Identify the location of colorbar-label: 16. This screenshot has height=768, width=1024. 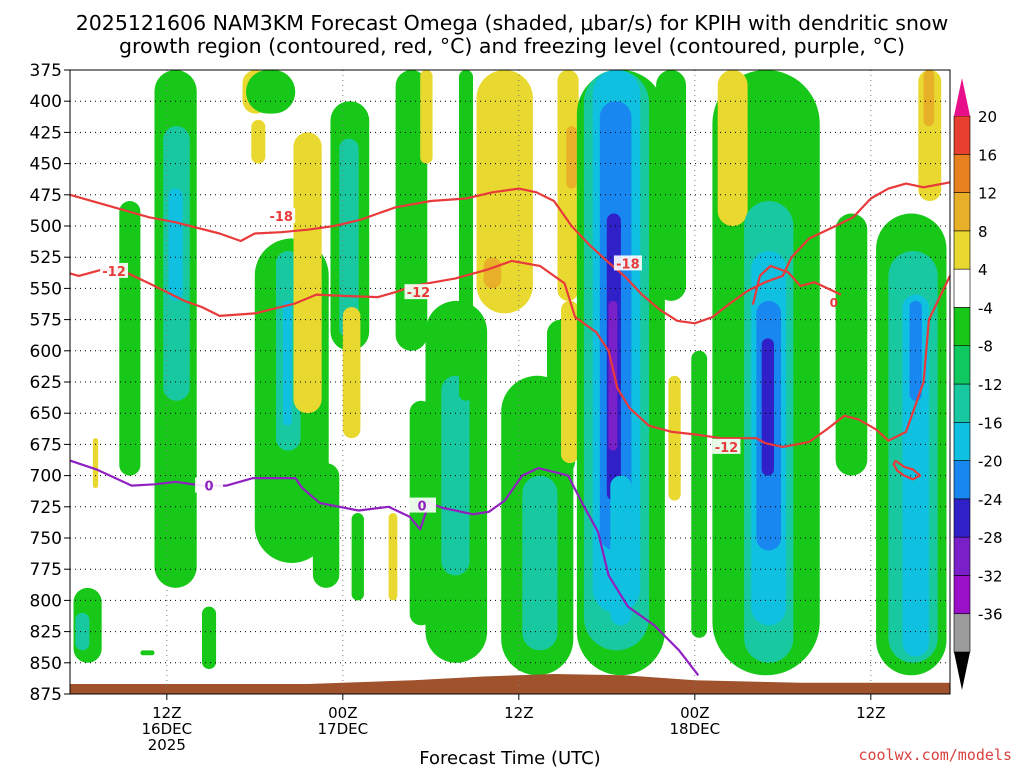
(987, 155).